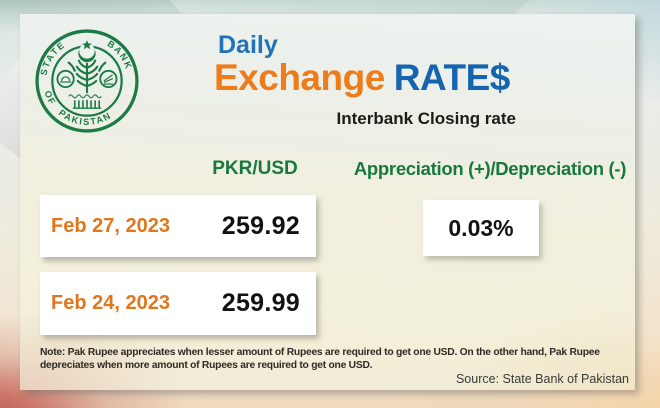 This screenshot has width=660, height=408. Describe the element at coordinates (87, 53) in the screenshot. I see `crescent-icon` at that location.